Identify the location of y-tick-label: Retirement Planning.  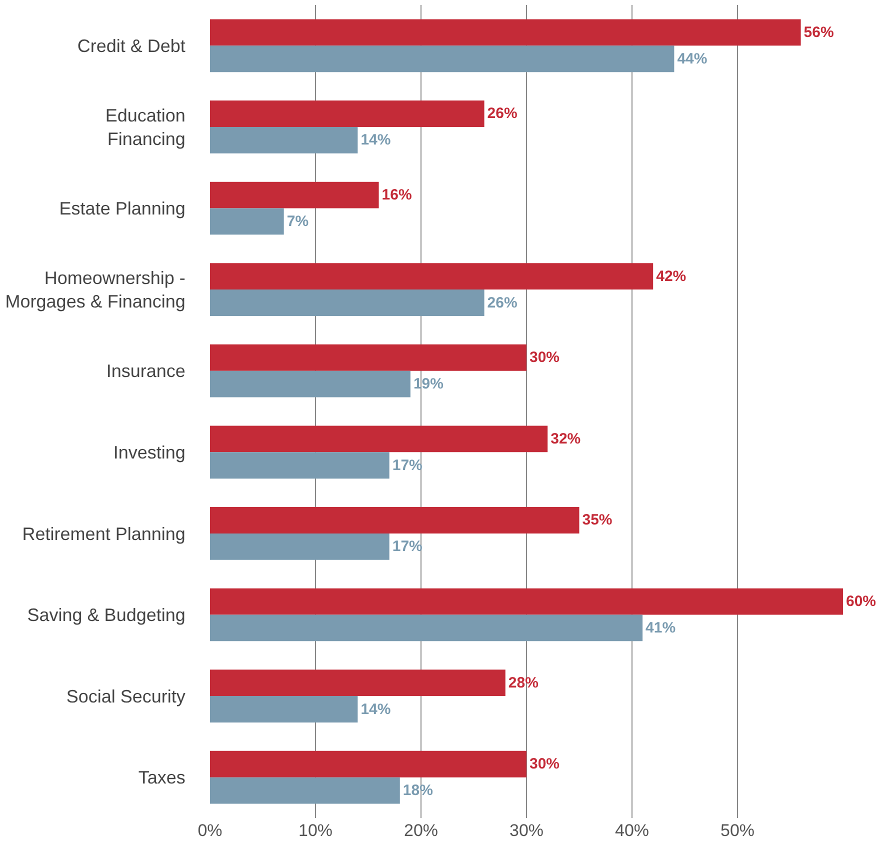
(104, 534).